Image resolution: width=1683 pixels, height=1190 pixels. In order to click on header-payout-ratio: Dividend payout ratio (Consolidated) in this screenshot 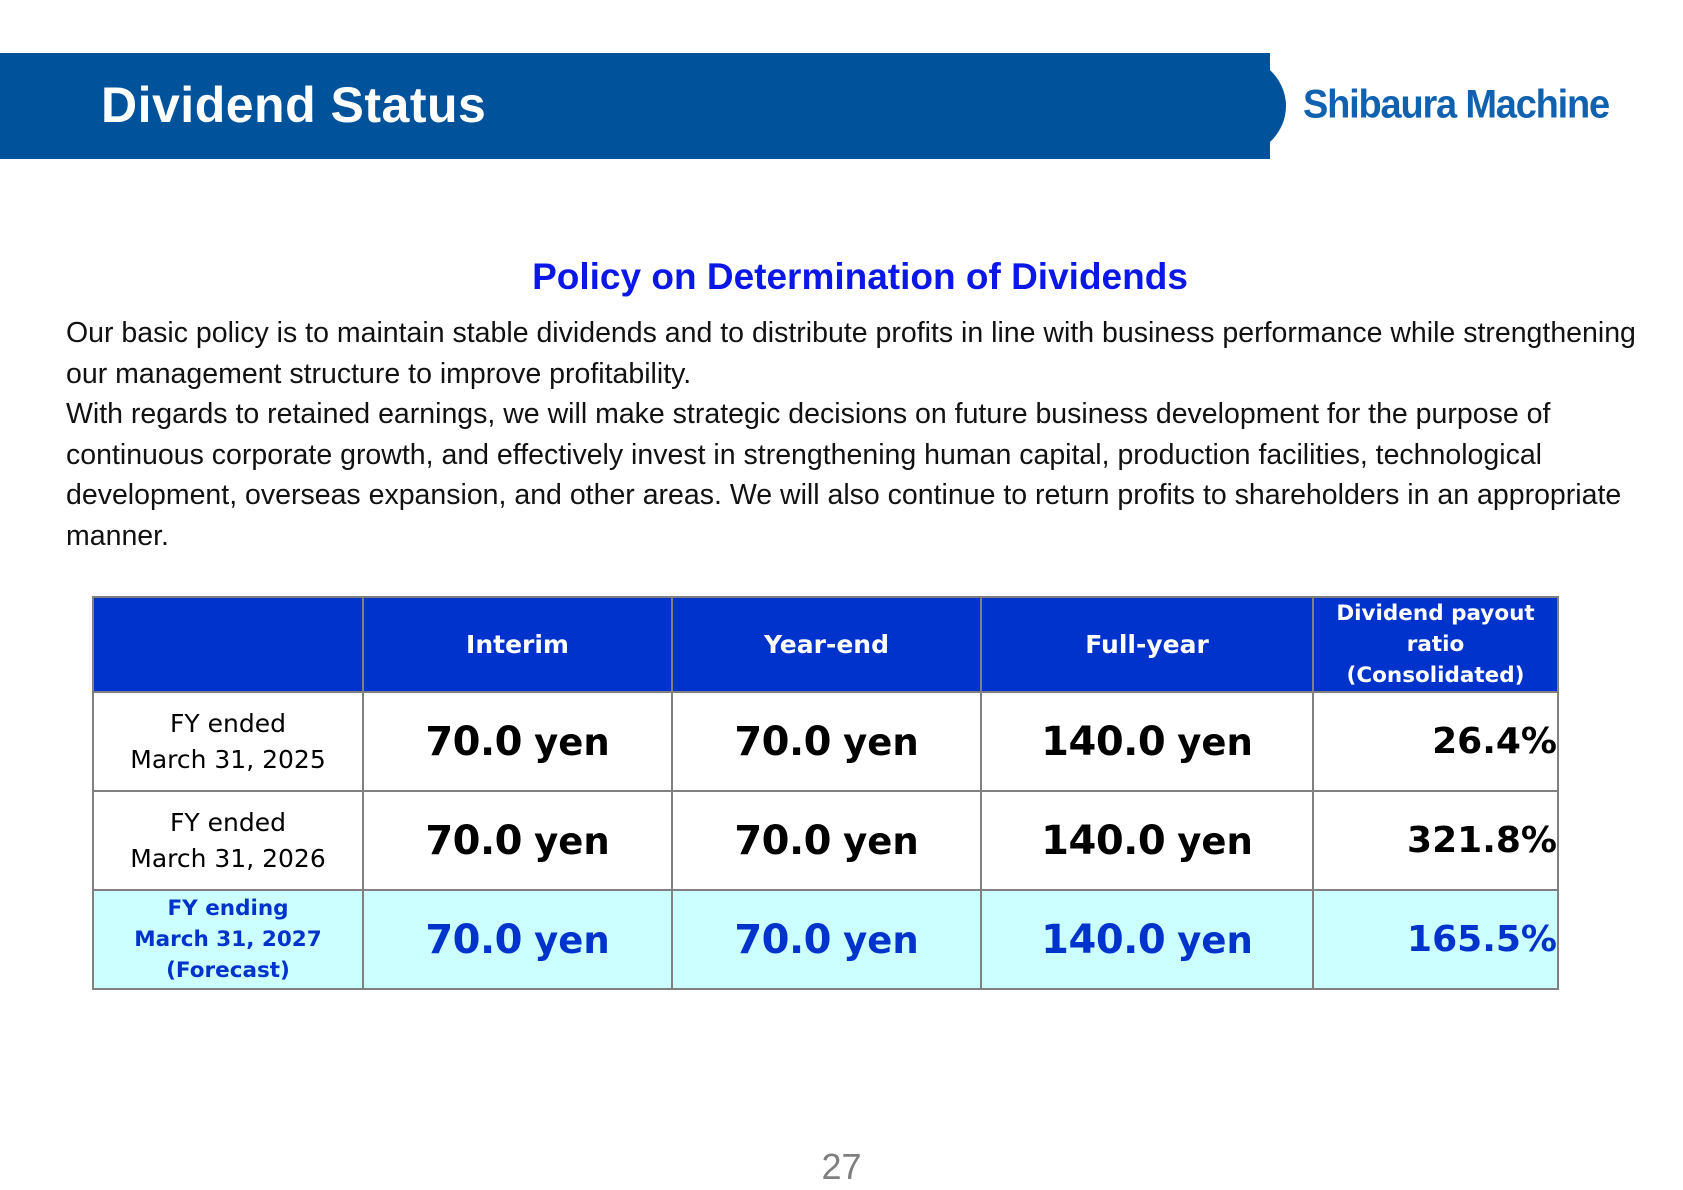, I will do `click(1435, 644)`.